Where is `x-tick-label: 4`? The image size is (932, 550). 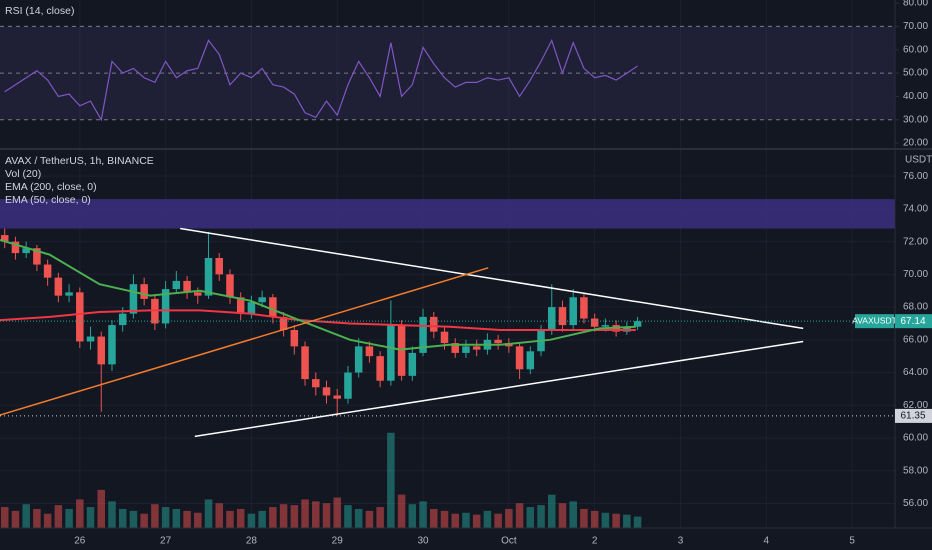
x-tick-label: 4 is located at coordinates (767, 541).